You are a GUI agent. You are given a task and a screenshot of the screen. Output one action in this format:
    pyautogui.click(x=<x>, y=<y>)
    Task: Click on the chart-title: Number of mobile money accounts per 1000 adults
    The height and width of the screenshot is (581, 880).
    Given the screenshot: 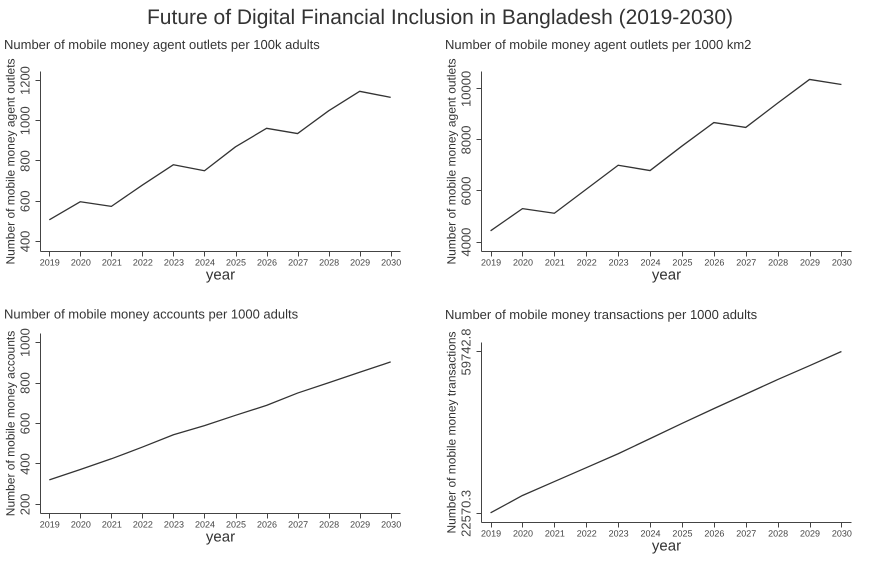 What is the action you would take?
    pyautogui.click(x=151, y=314)
    